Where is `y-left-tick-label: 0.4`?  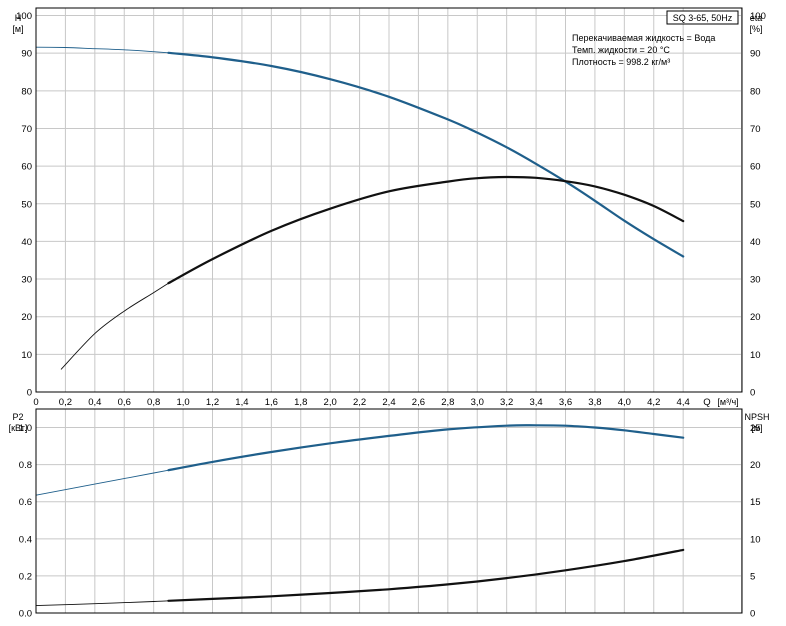 y-left-tick-label: 0.4 is located at coordinates (25, 539).